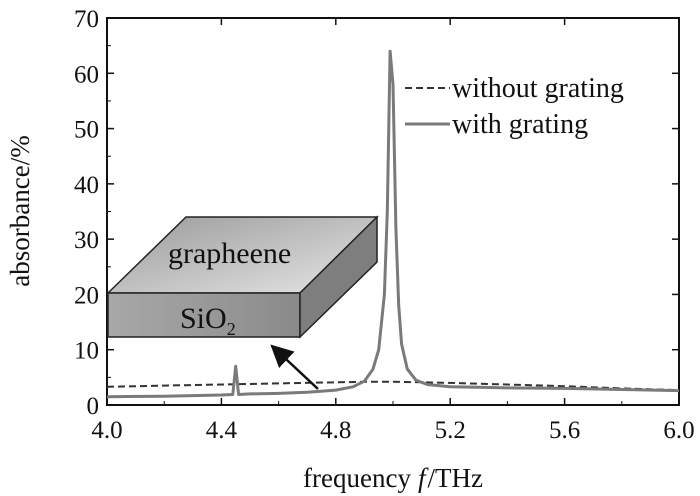 This screenshot has height=496, width=700. Describe the element at coordinates (357, 478) in the screenshot. I see `x-axis-title-prefix: frequency` at that location.